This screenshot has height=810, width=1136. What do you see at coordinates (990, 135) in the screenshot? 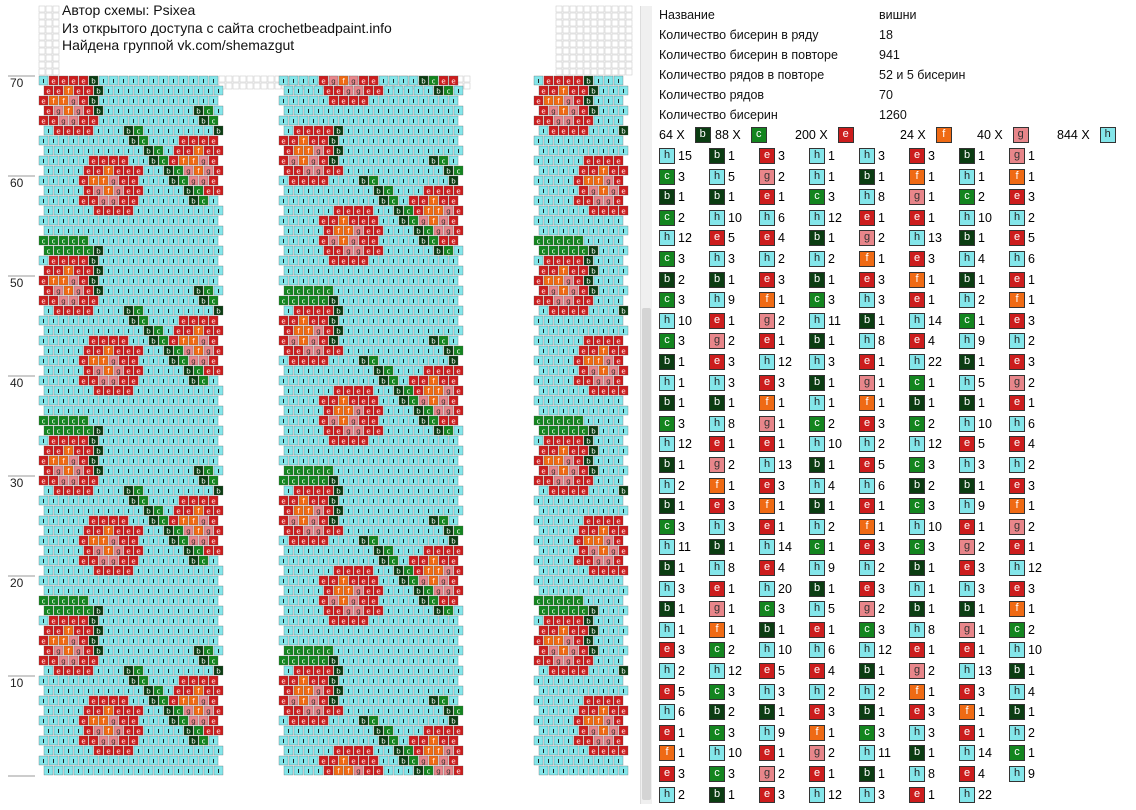
I see `color-total-count: 40 X` at bounding box center [990, 135].